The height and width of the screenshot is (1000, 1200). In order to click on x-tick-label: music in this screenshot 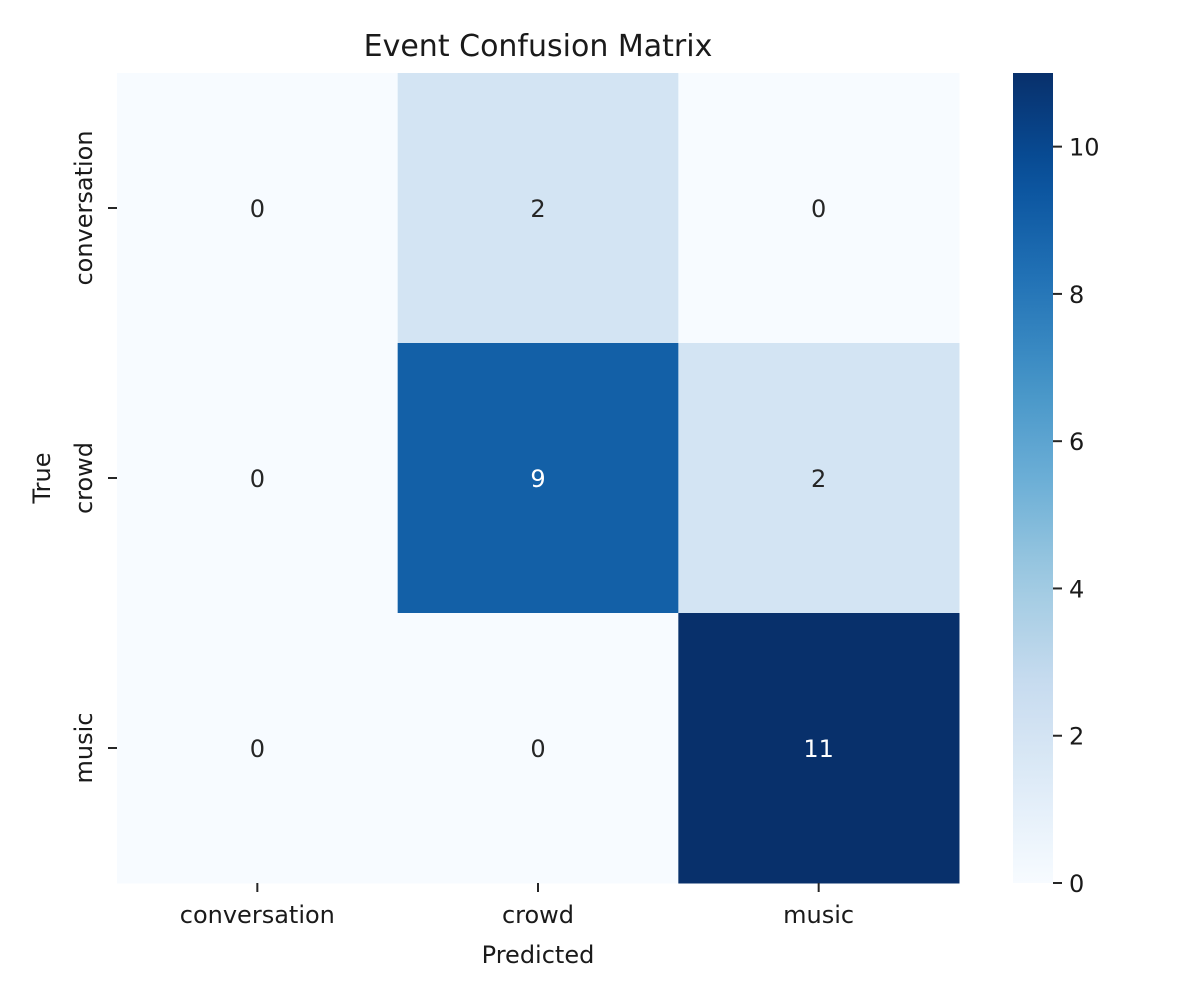, I will do `click(818, 915)`.